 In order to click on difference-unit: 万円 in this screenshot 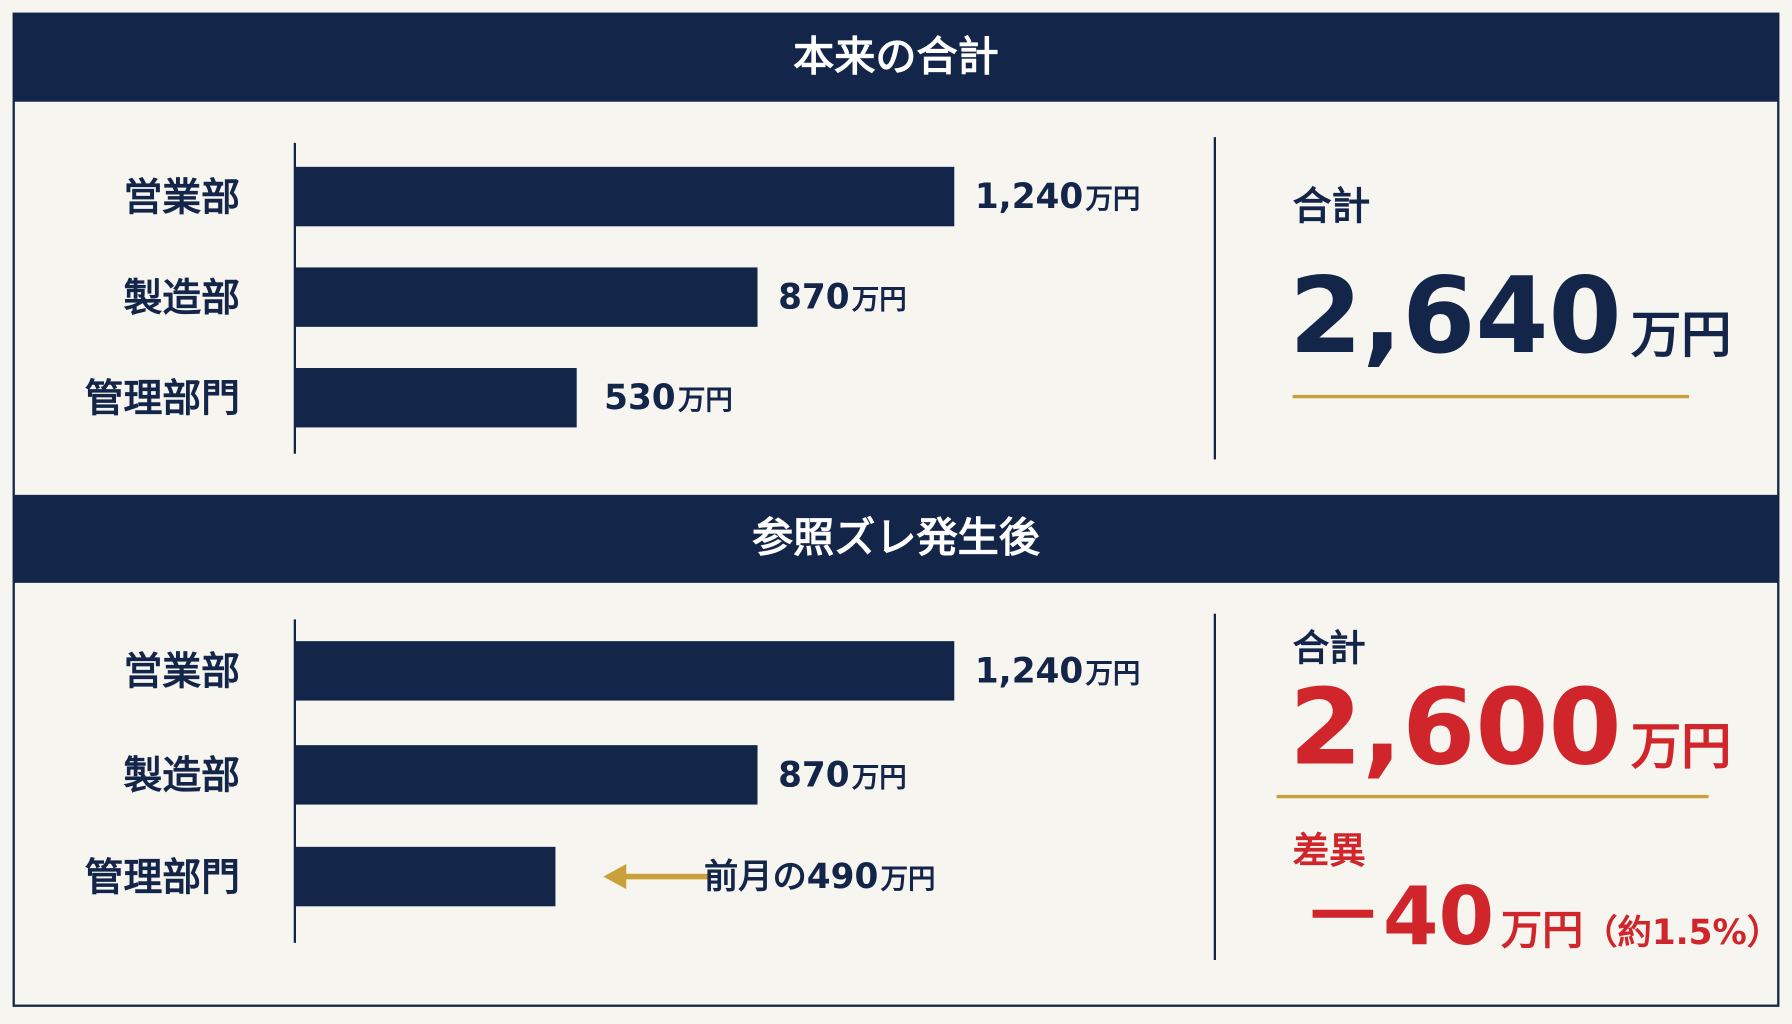, I will do `click(1542, 930)`.